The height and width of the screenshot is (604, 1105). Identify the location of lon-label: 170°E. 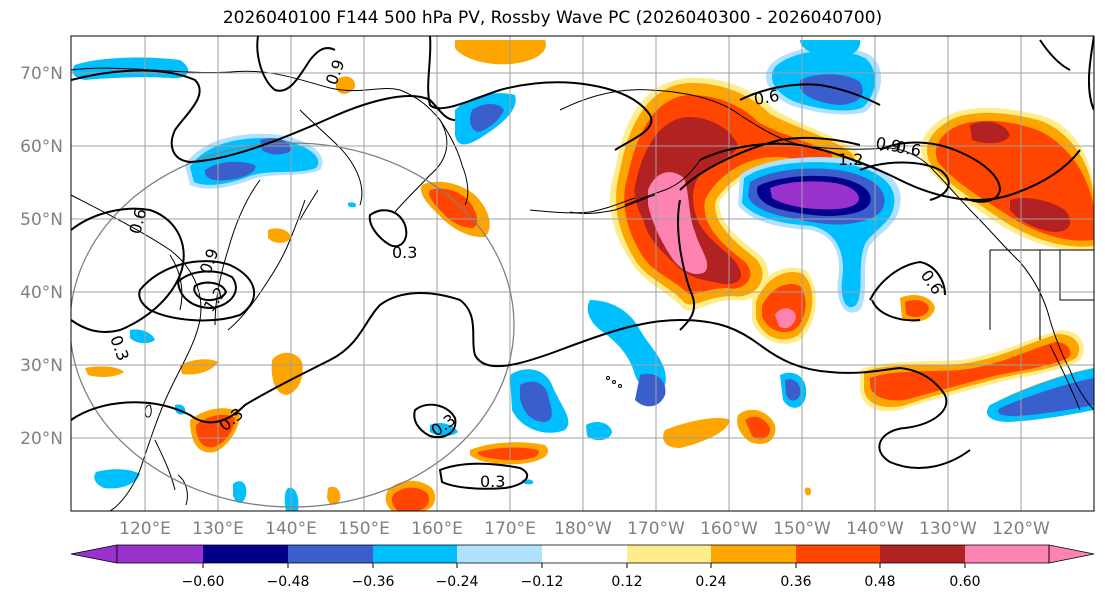
(510, 529).